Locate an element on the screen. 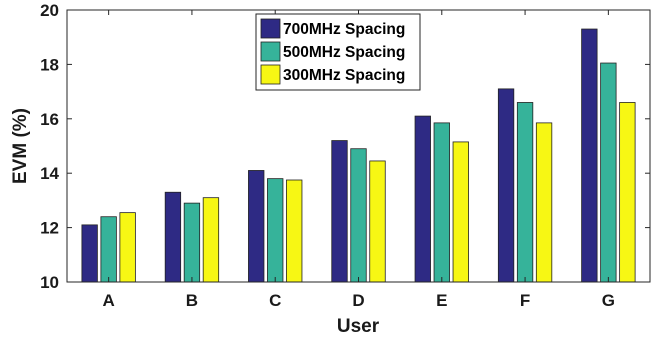 Image resolution: width=664 pixels, height=340 pixels. legend-label-1: 700MHz Spacing is located at coordinates (344, 29).